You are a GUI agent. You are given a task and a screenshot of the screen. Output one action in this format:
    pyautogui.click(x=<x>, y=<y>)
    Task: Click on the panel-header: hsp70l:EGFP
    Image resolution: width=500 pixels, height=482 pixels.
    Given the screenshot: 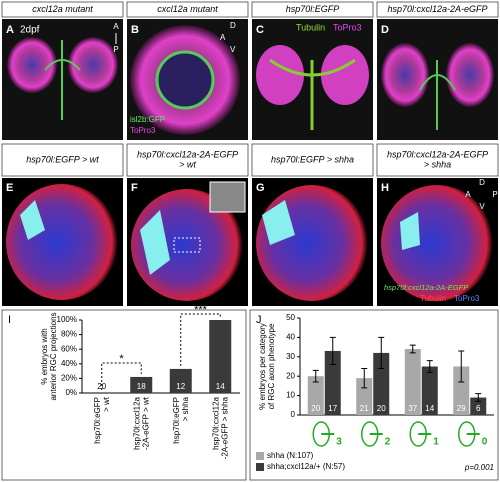 What is the action you would take?
    pyautogui.click(x=313, y=9)
    